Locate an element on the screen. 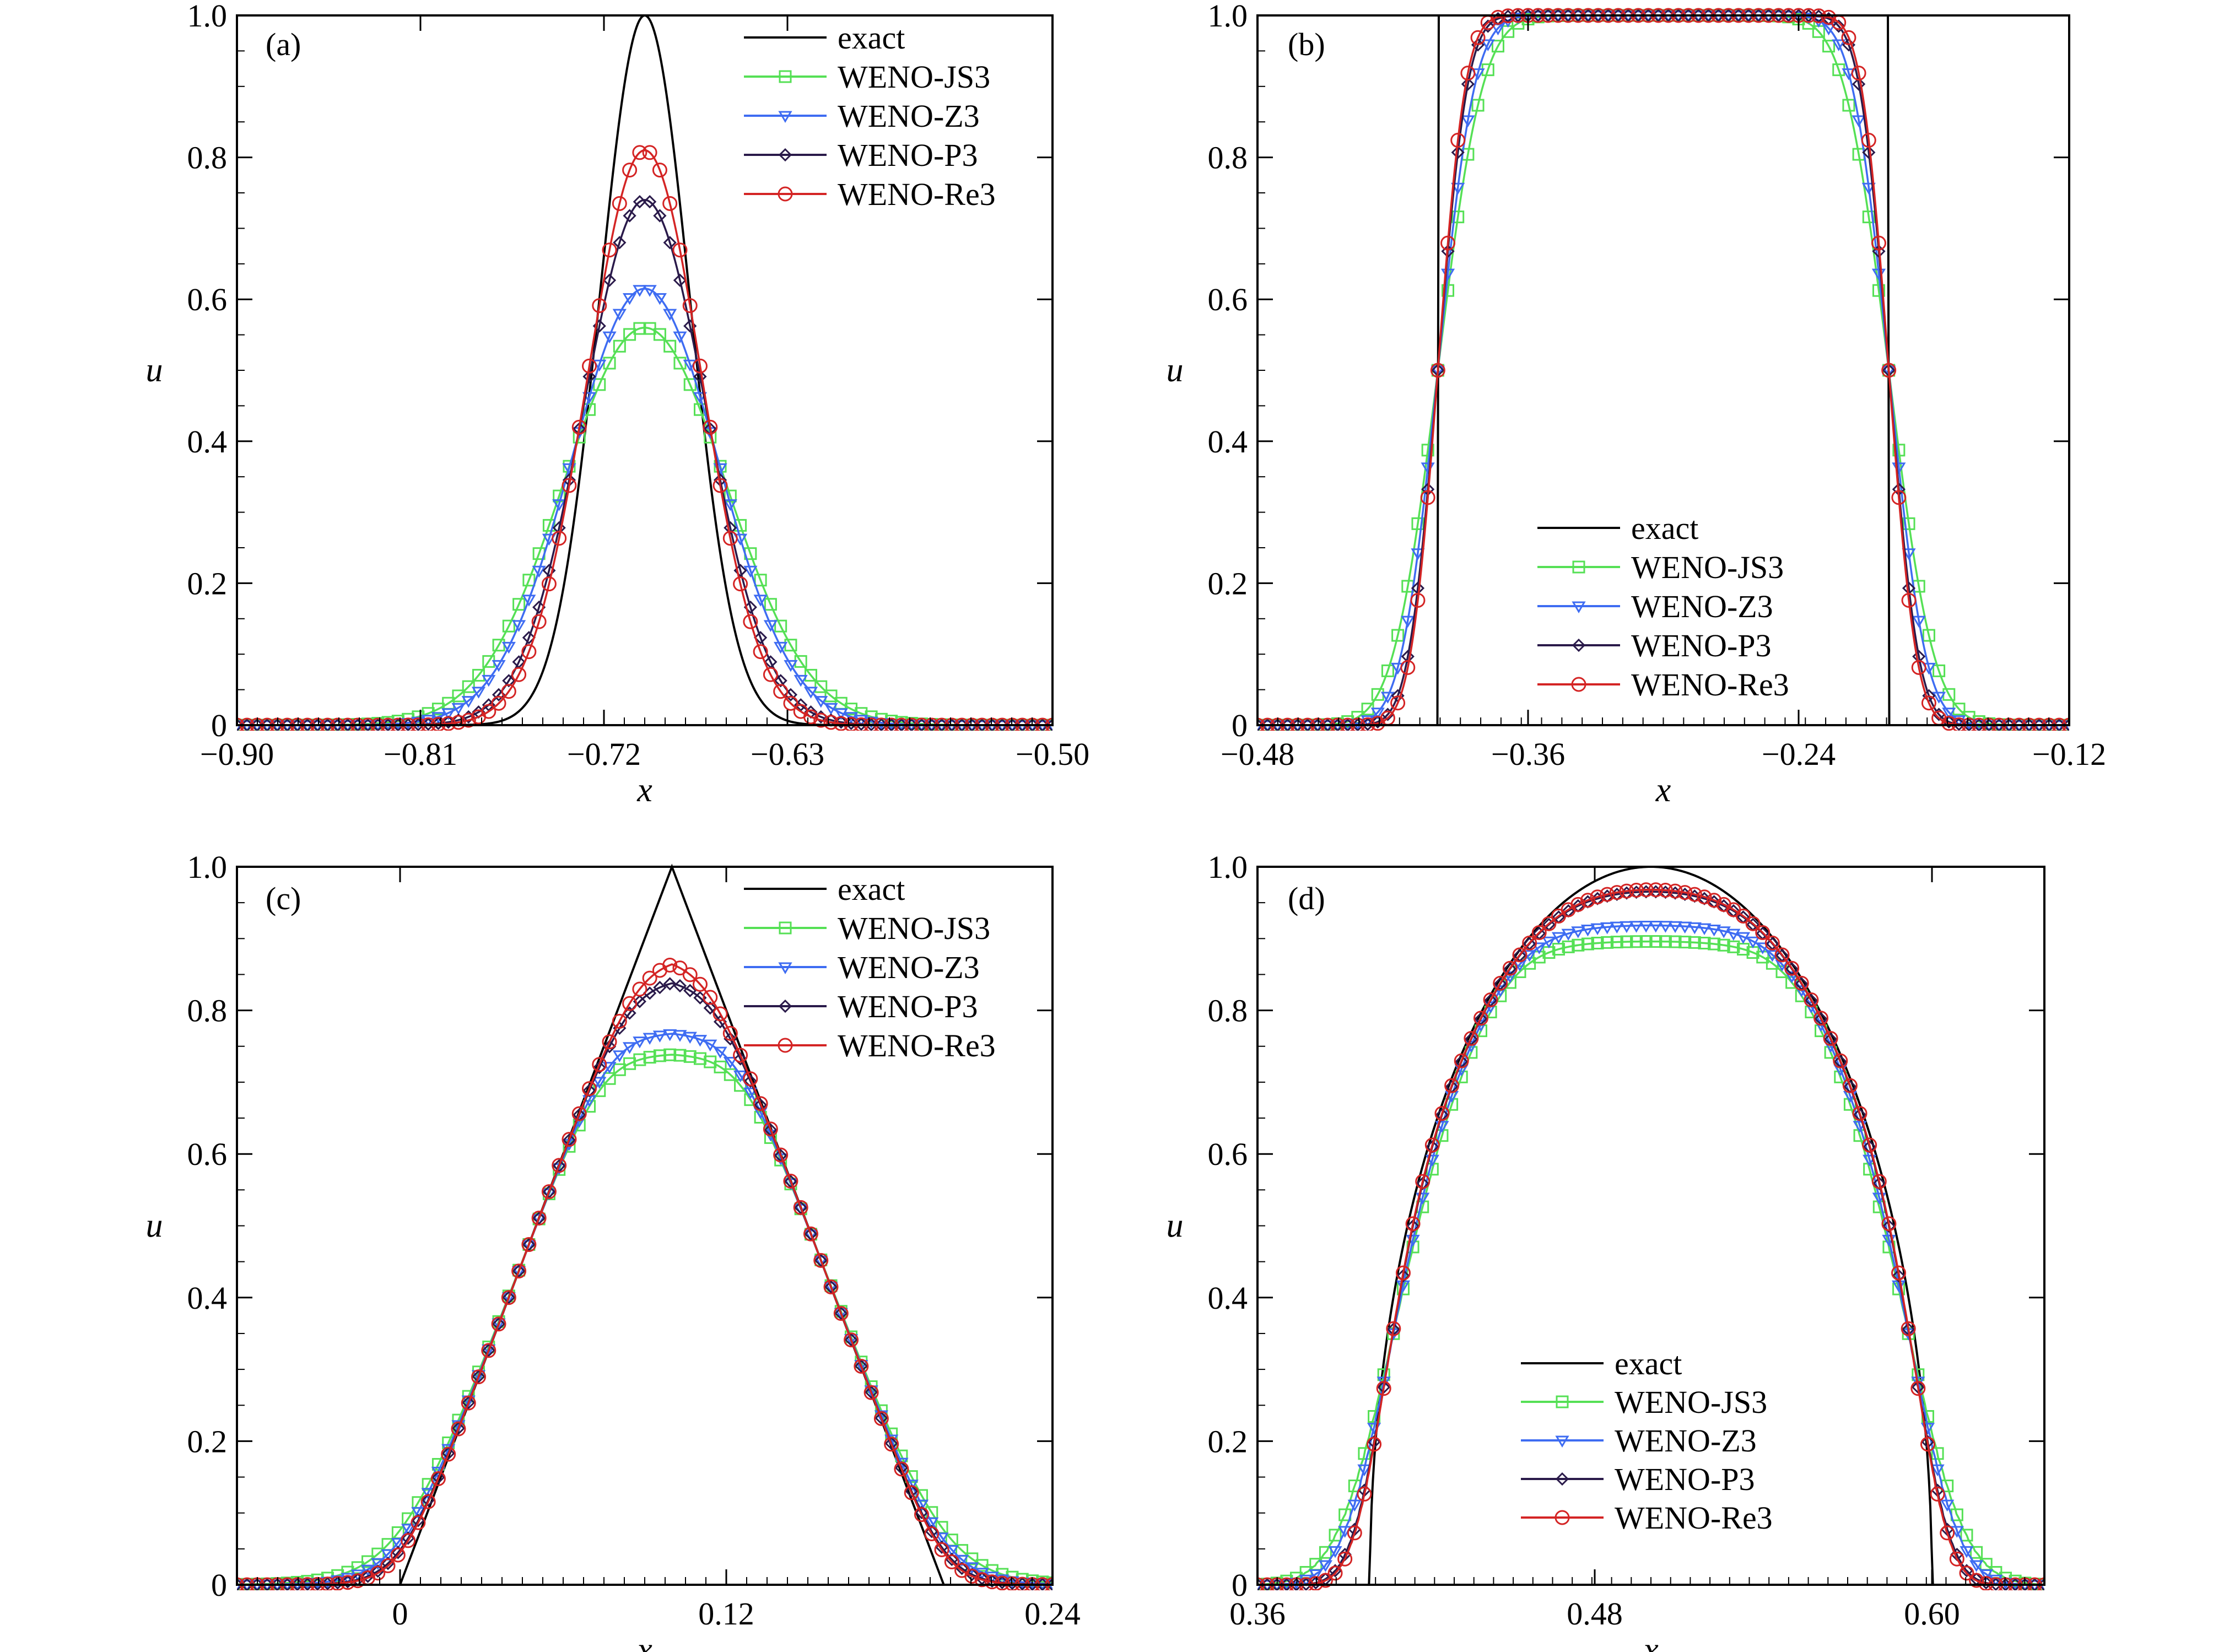 This screenshot has height=1652, width=2213. x-tick-label: 0.36 is located at coordinates (1258, 1614).